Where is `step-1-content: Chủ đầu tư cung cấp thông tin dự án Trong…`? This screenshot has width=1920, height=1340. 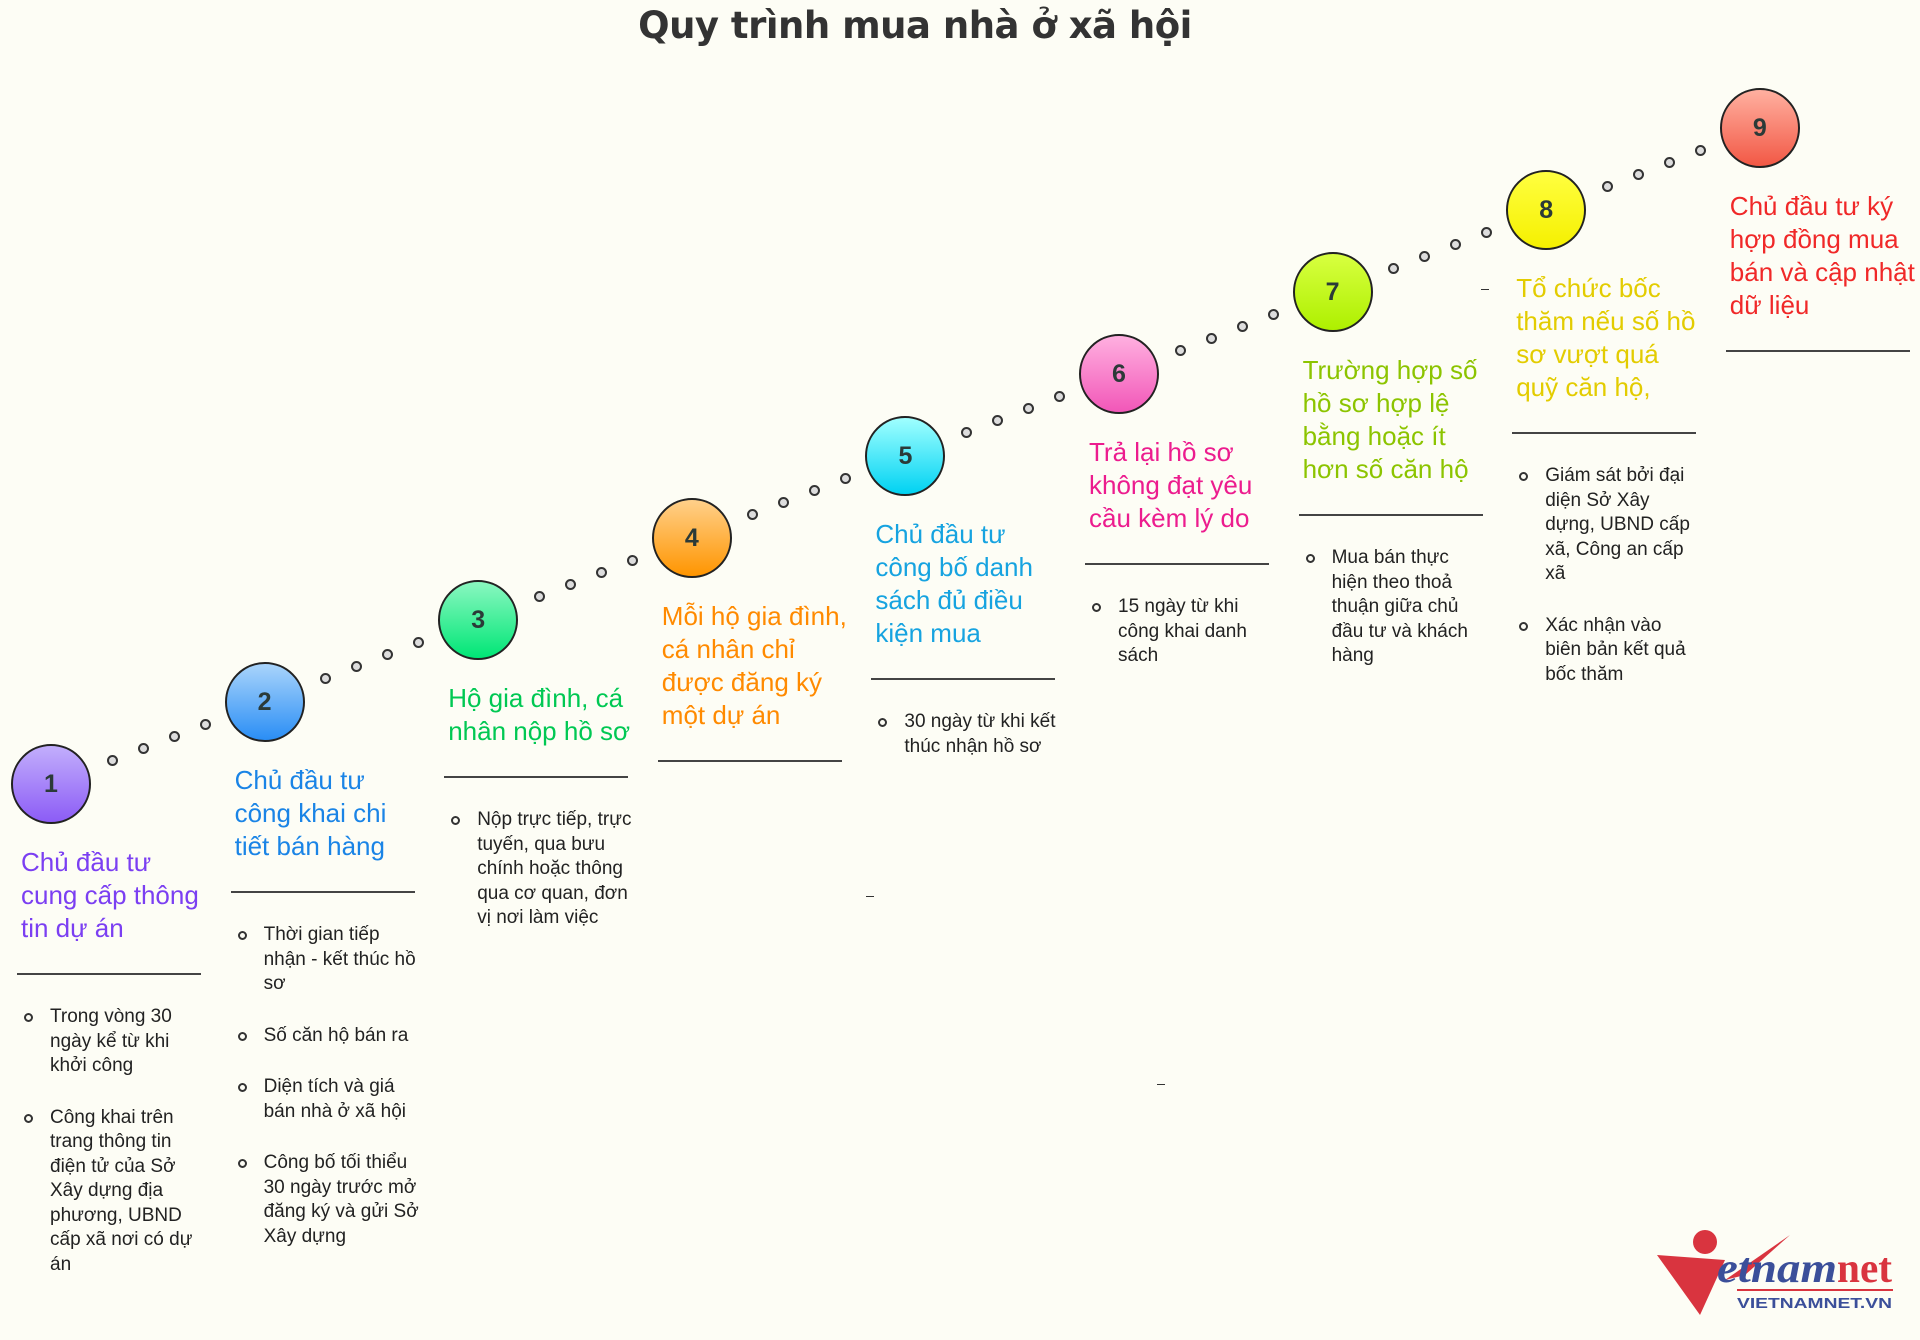 step-1-content: Chủ đầu tư cung cấp thông tin dự án Trong… is located at coordinates (112, 1075).